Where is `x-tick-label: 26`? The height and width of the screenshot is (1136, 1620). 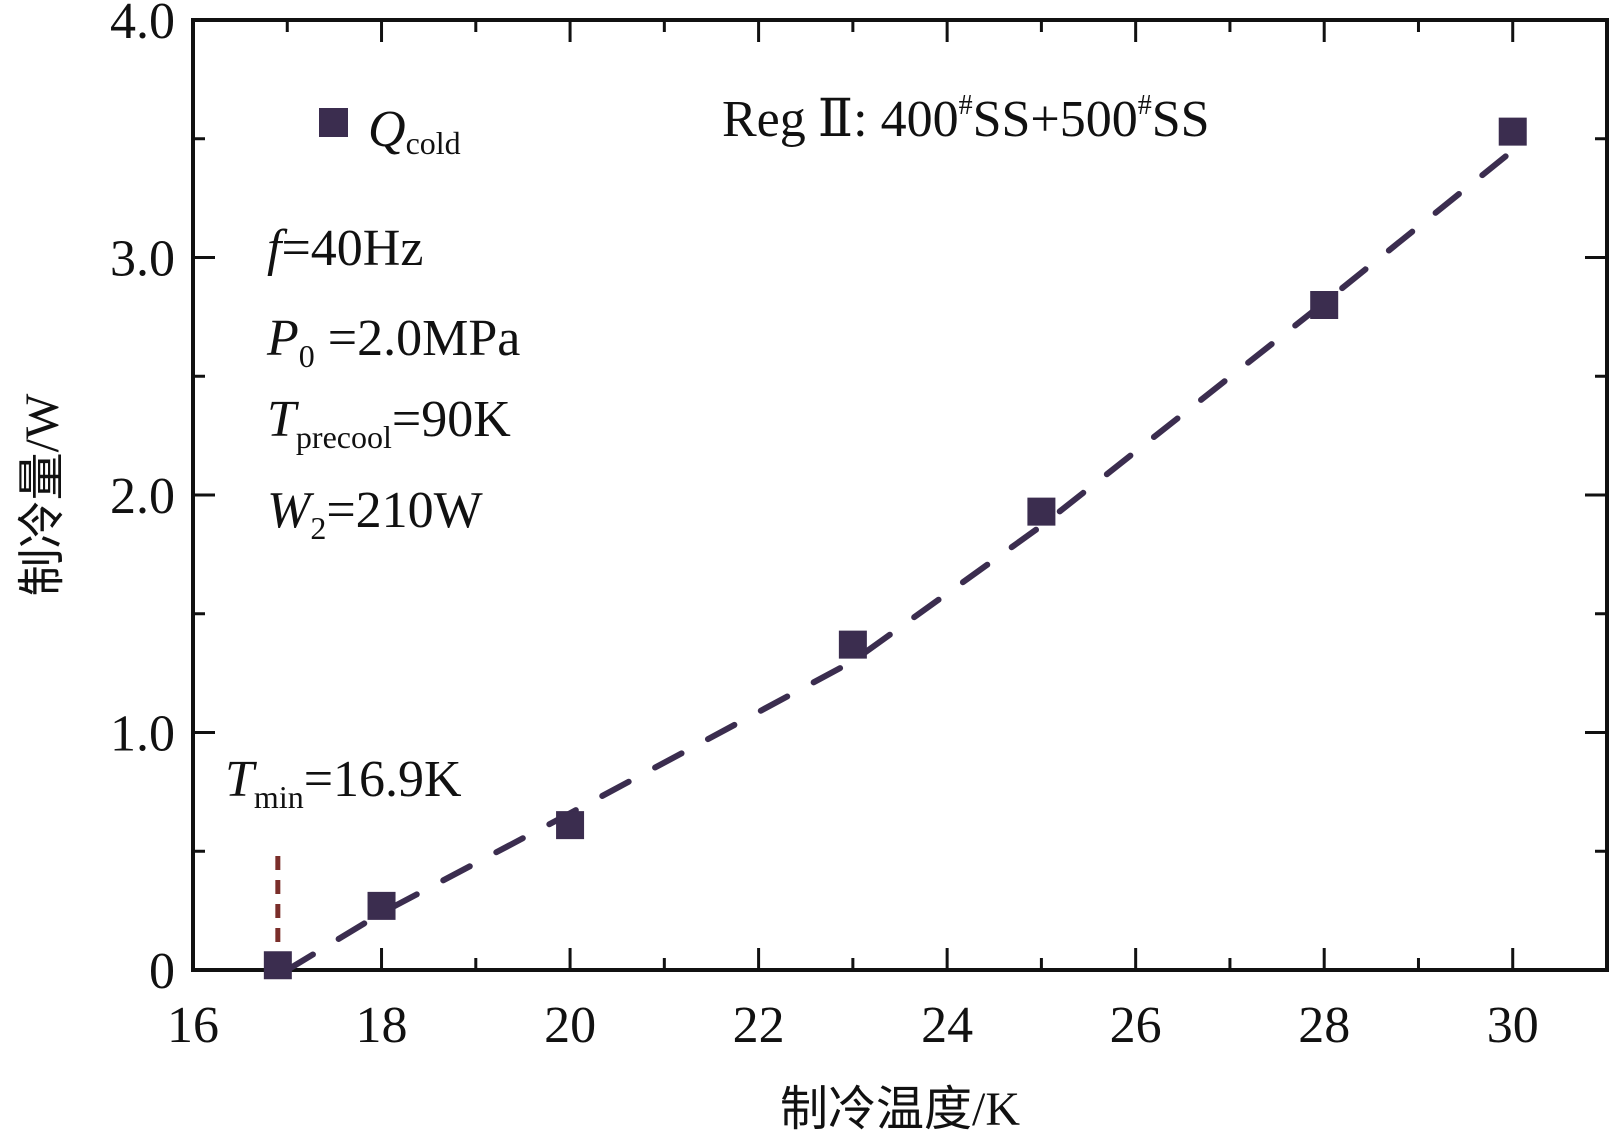
x-tick-label: 26 is located at coordinates (1136, 1025).